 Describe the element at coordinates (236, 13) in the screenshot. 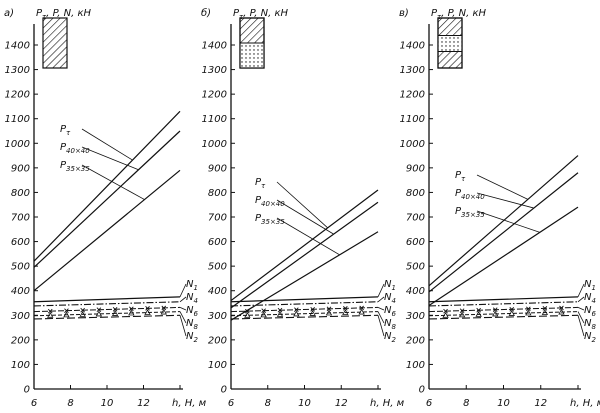

I see `y-axis-label-main: P` at that location.